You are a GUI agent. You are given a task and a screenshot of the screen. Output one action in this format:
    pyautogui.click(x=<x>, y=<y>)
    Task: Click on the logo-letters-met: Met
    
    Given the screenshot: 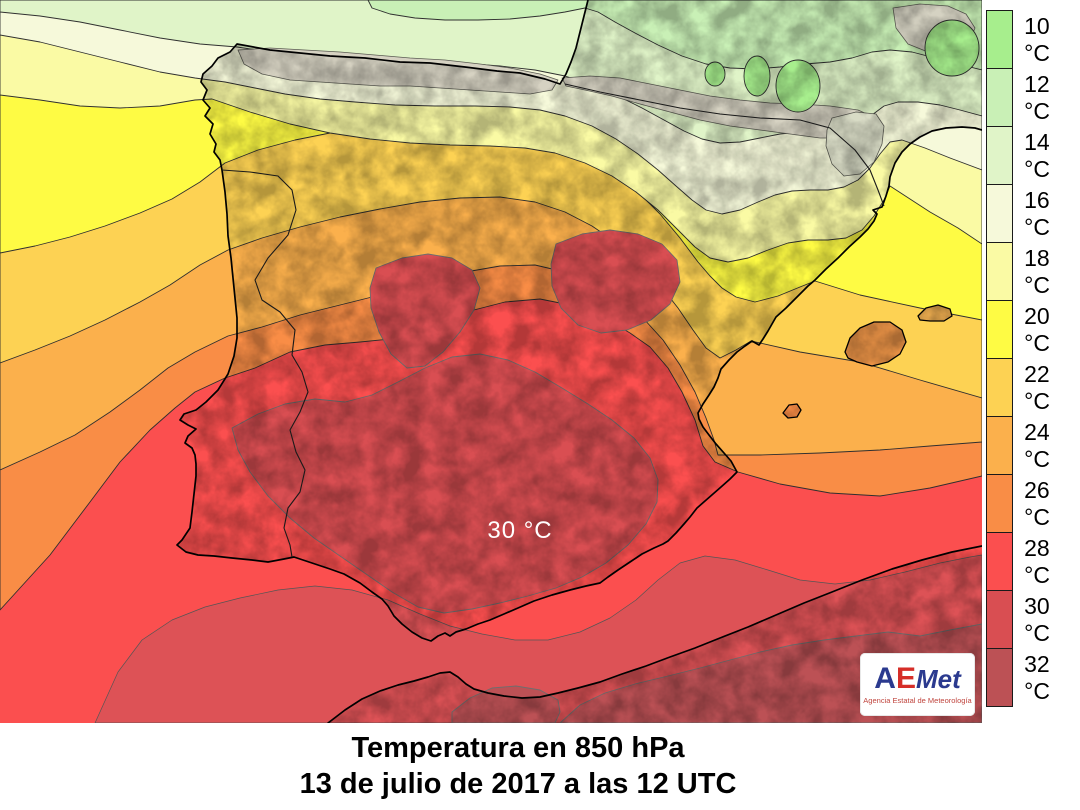 What is the action you would take?
    pyautogui.click(x=938, y=679)
    